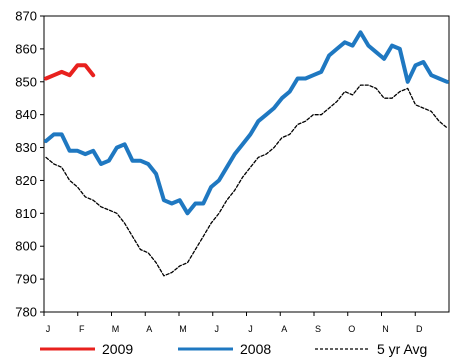  I want to click on y-tick-label: 810, so click(26, 213).